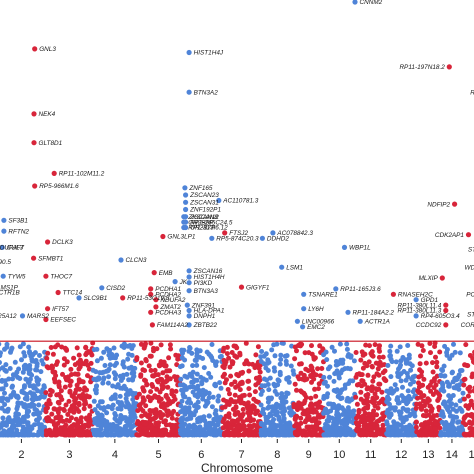 Image resolution: width=474 pixels, height=474 pixels. Describe the element at coordinates (38, 316) in the screenshot. I see `gene-label: MARS2` at that location.